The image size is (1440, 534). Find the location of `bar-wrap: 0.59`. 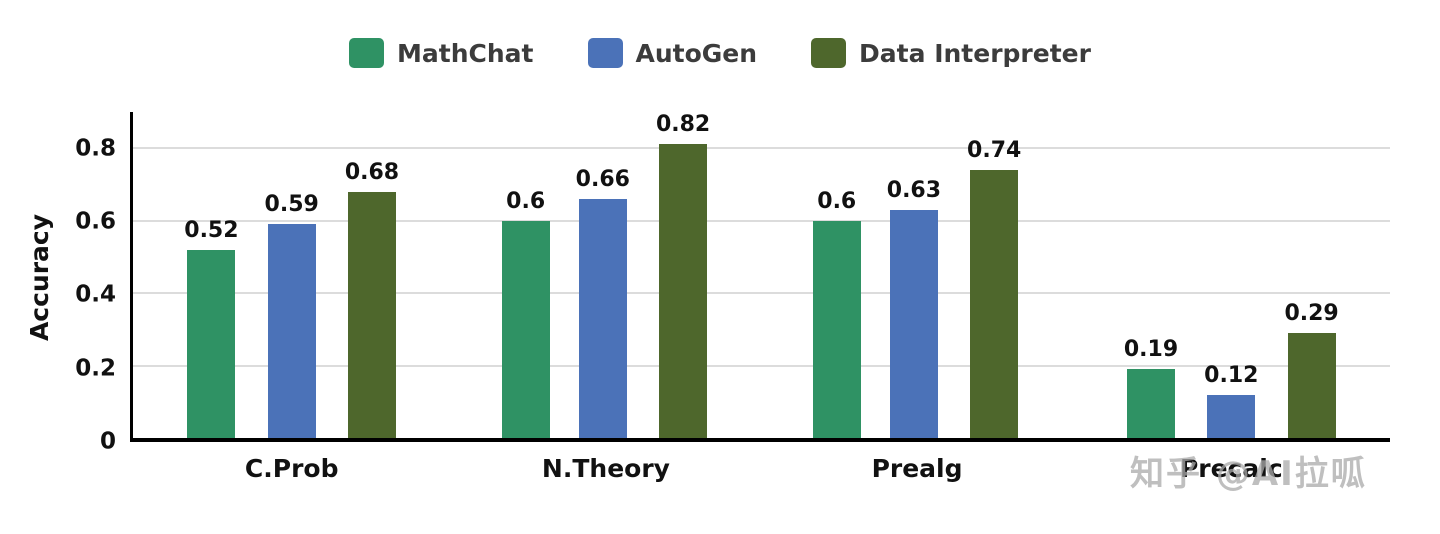

bar-wrap: 0.59 is located at coordinates (292, 275).